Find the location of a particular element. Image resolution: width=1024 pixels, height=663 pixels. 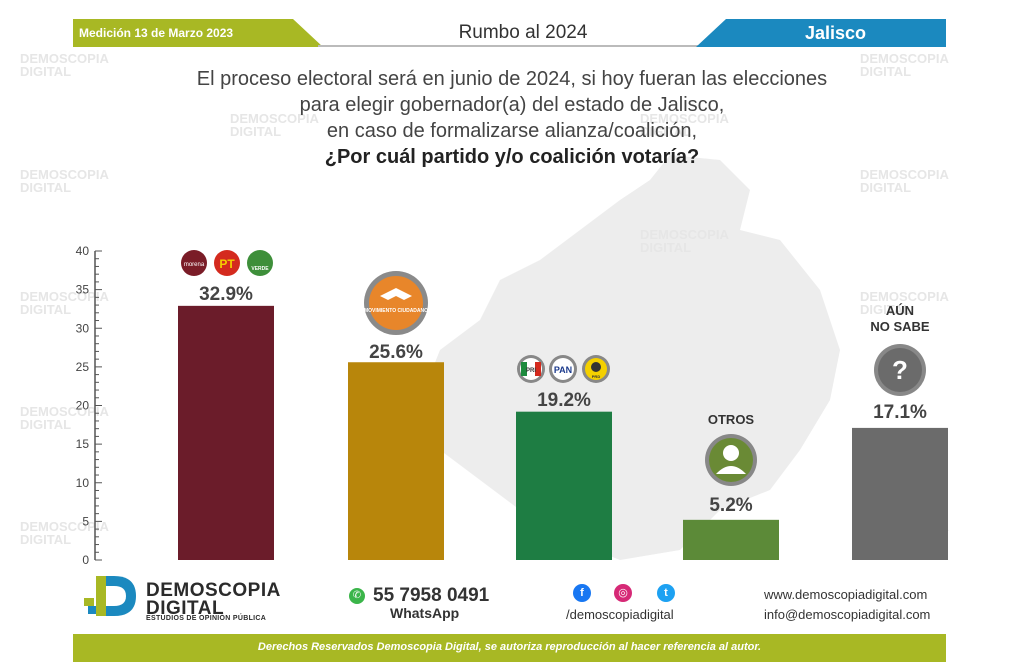

svg-text: PAN is located at coordinates (563, 370).